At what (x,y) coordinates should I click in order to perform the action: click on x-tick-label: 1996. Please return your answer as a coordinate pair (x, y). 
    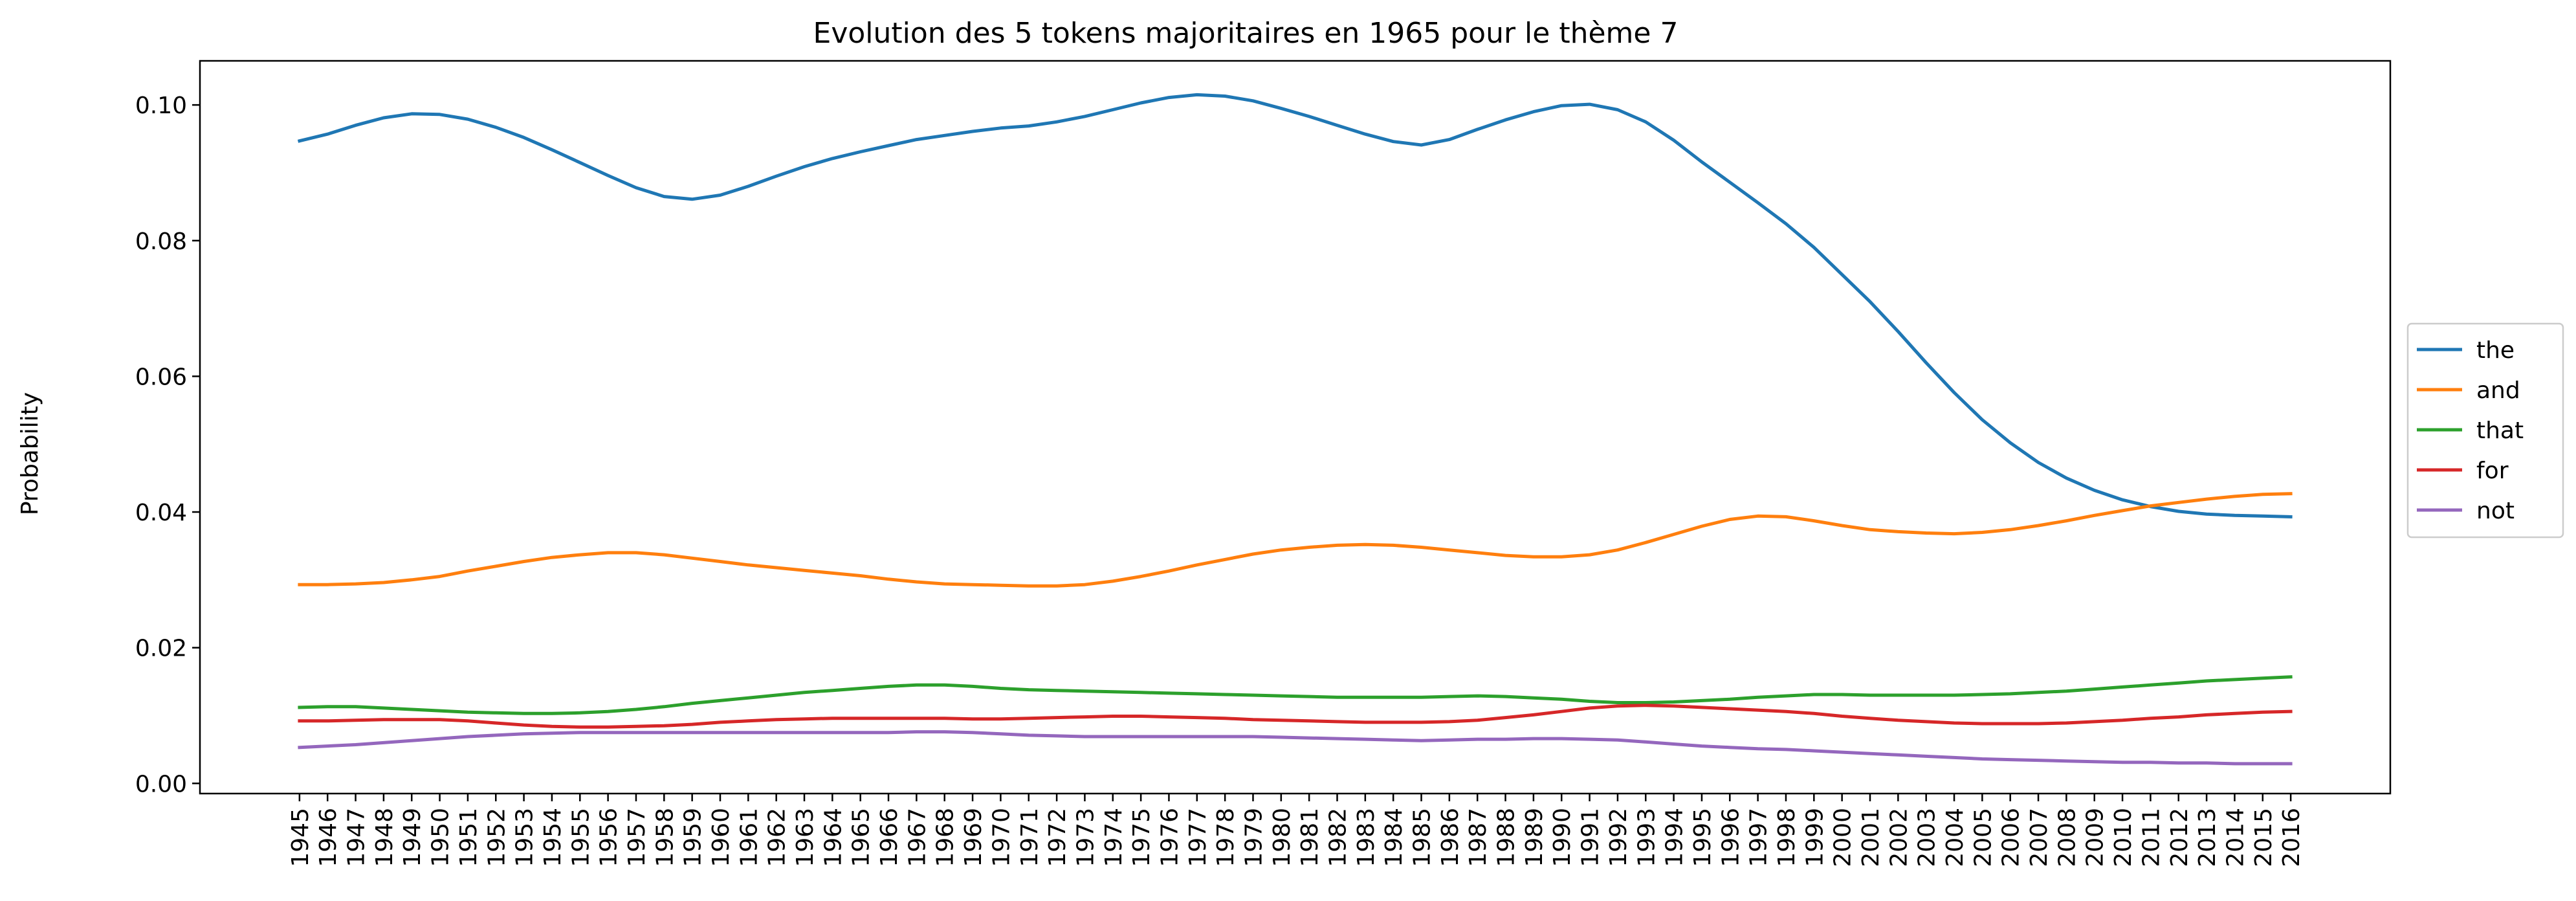
    Looking at the image, I should click on (1730, 838).